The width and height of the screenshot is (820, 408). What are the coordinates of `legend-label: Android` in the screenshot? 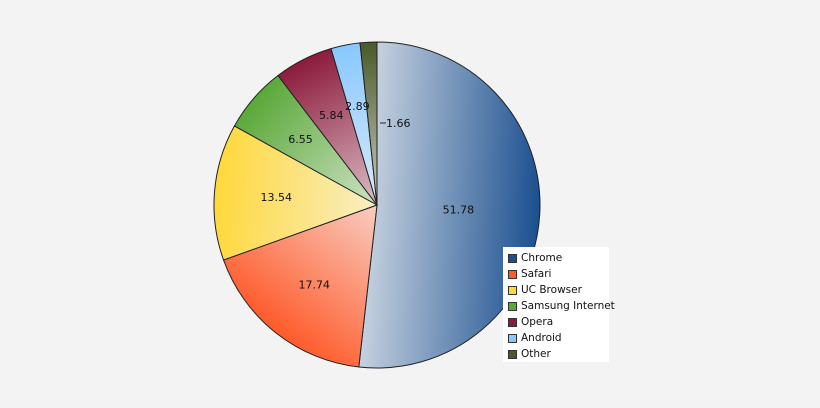 It's located at (541, 338).